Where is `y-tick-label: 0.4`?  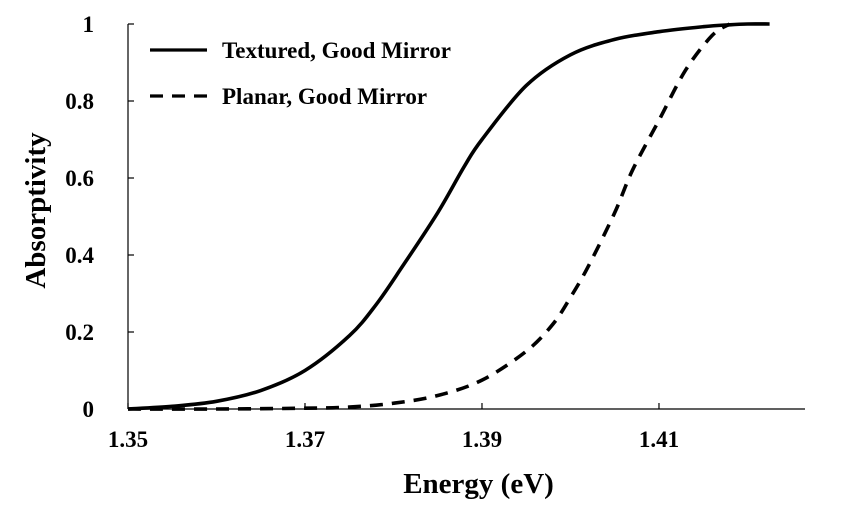 y-tick-label: 0.4 is located at coordinates (79, 255).